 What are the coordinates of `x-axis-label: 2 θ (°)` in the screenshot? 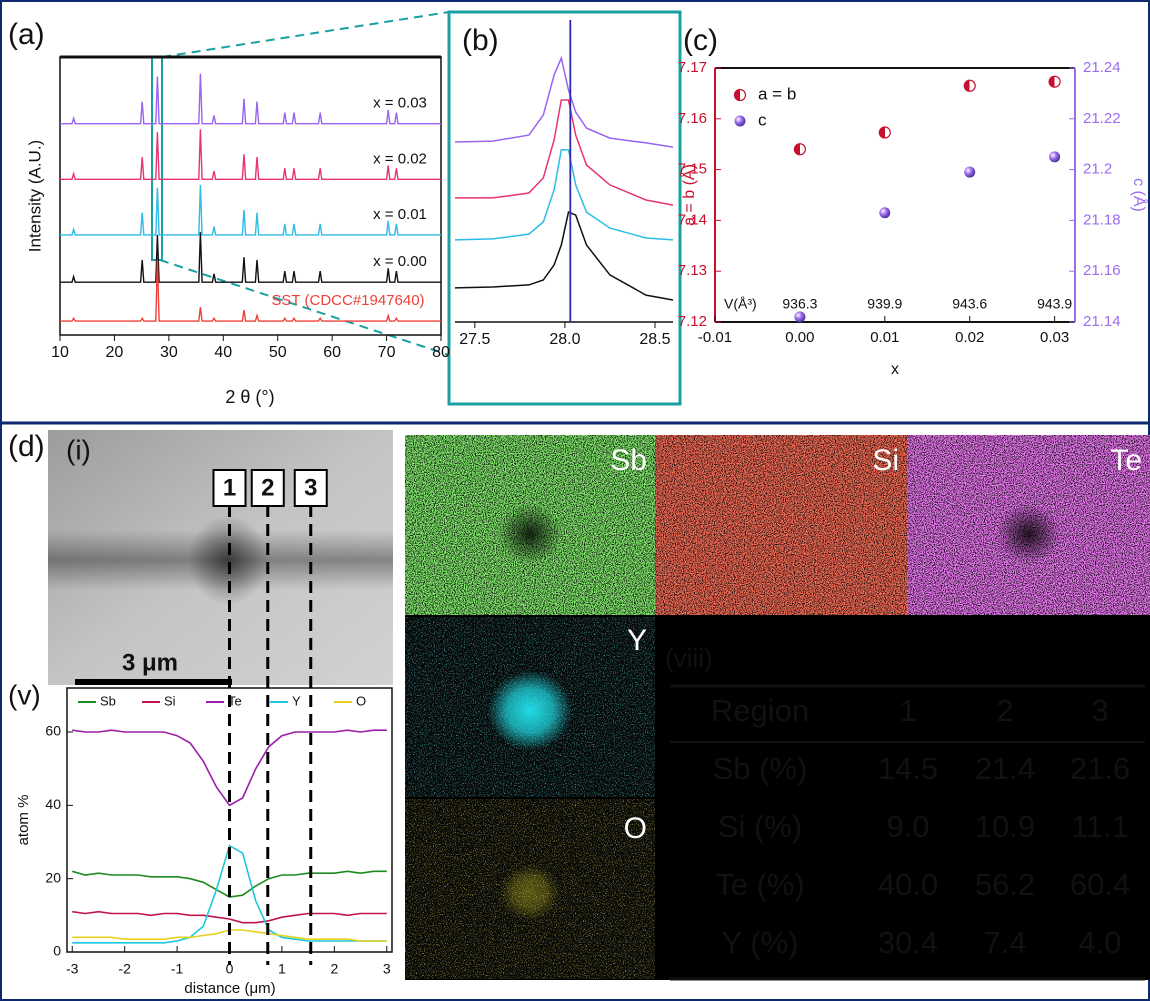 It's located at (249, 397).